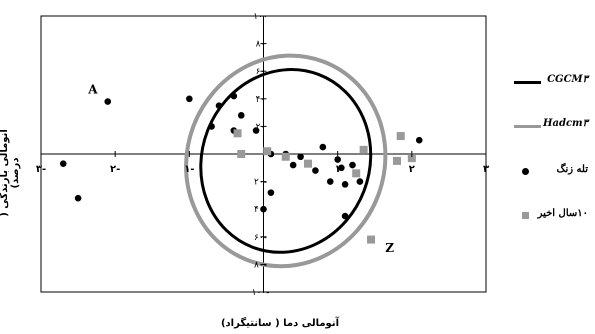 Image resolution: width=595 pixels, height=334 pixels. I want to click on y-tick-label: ۴۰, so click(261, 100).